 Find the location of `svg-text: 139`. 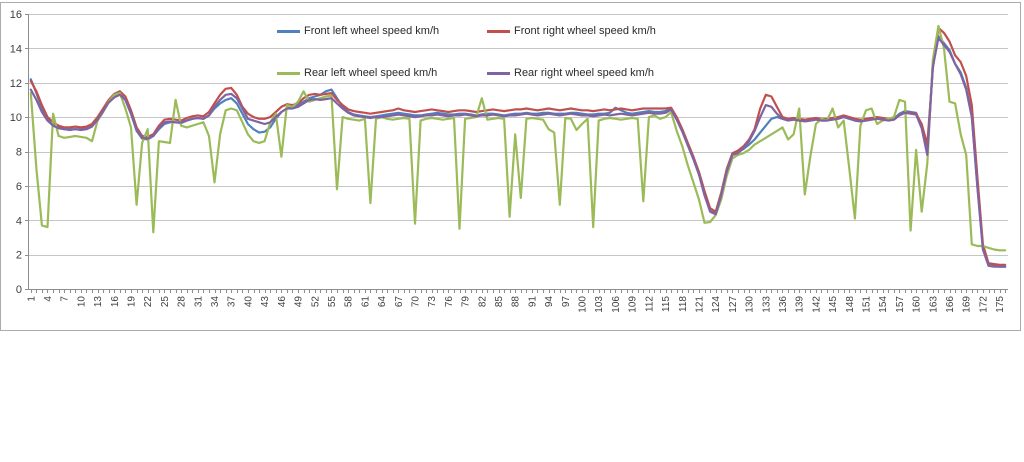

svg-text: 139 is located at coordinates (800, 304).